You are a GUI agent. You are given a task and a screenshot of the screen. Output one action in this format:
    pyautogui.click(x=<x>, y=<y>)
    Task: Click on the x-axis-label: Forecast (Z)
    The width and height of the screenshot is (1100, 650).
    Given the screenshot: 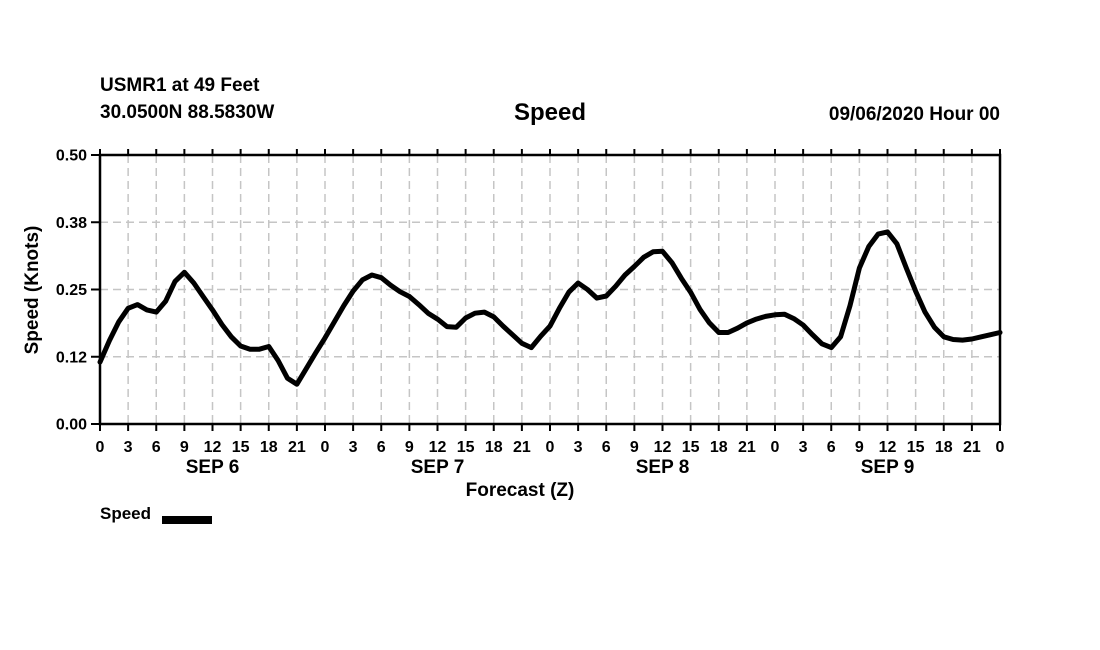 What is the action you would take?
    pyautogui.click(x=520, y=490)
    